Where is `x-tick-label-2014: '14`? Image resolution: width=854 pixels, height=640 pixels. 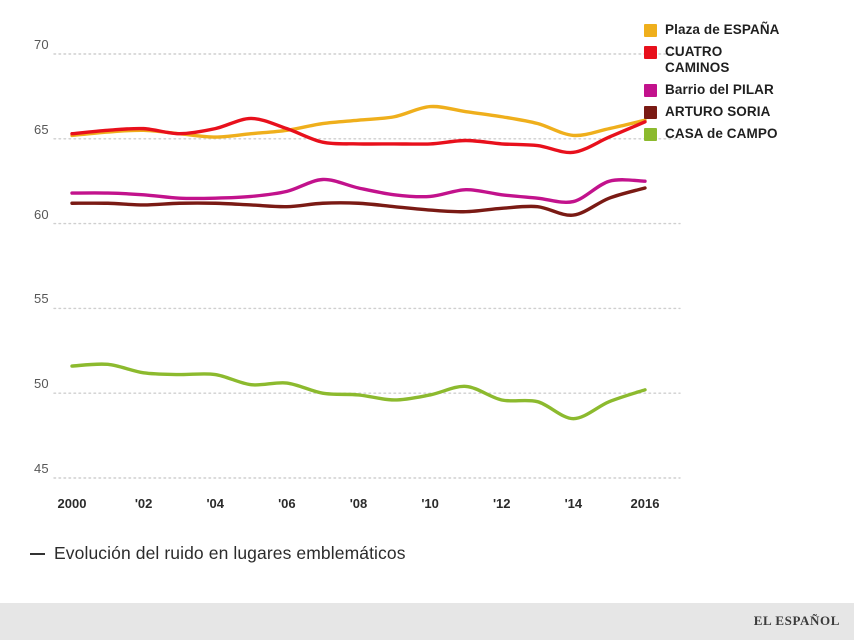 x-tick-label-2014: '14 is located at coordinates (573, 503).